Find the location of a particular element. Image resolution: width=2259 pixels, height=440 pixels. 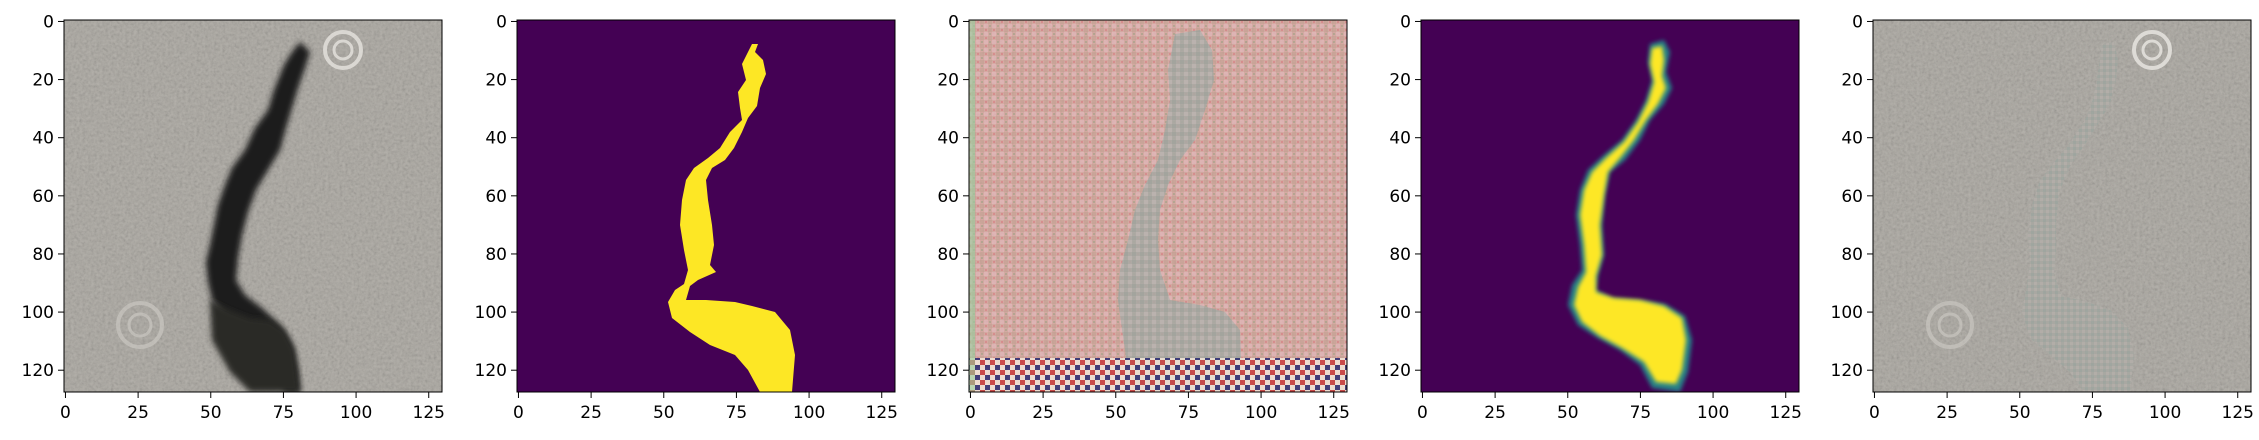

panel-4-yaxis: 0 20 40 60 80 100 120 is located at coordinates (1400, 196).